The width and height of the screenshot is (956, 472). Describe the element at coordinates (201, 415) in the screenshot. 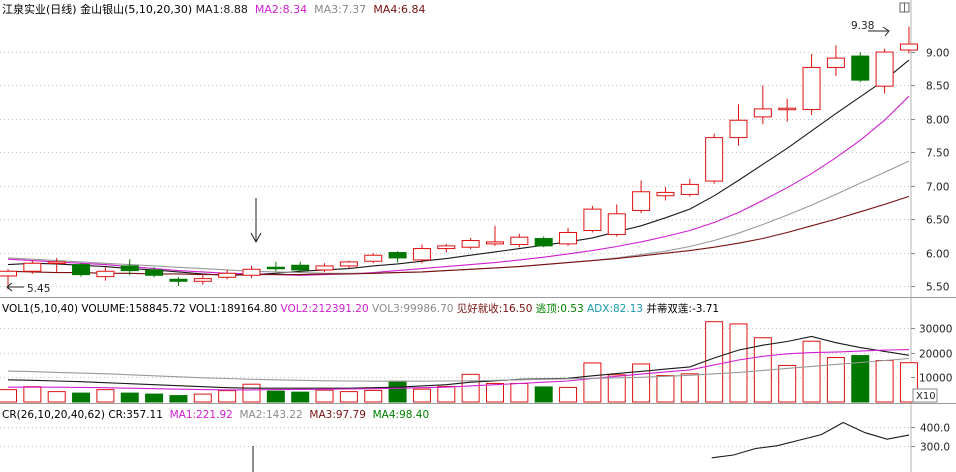

I see `cr-ma1: MA1:221.92` at that location.